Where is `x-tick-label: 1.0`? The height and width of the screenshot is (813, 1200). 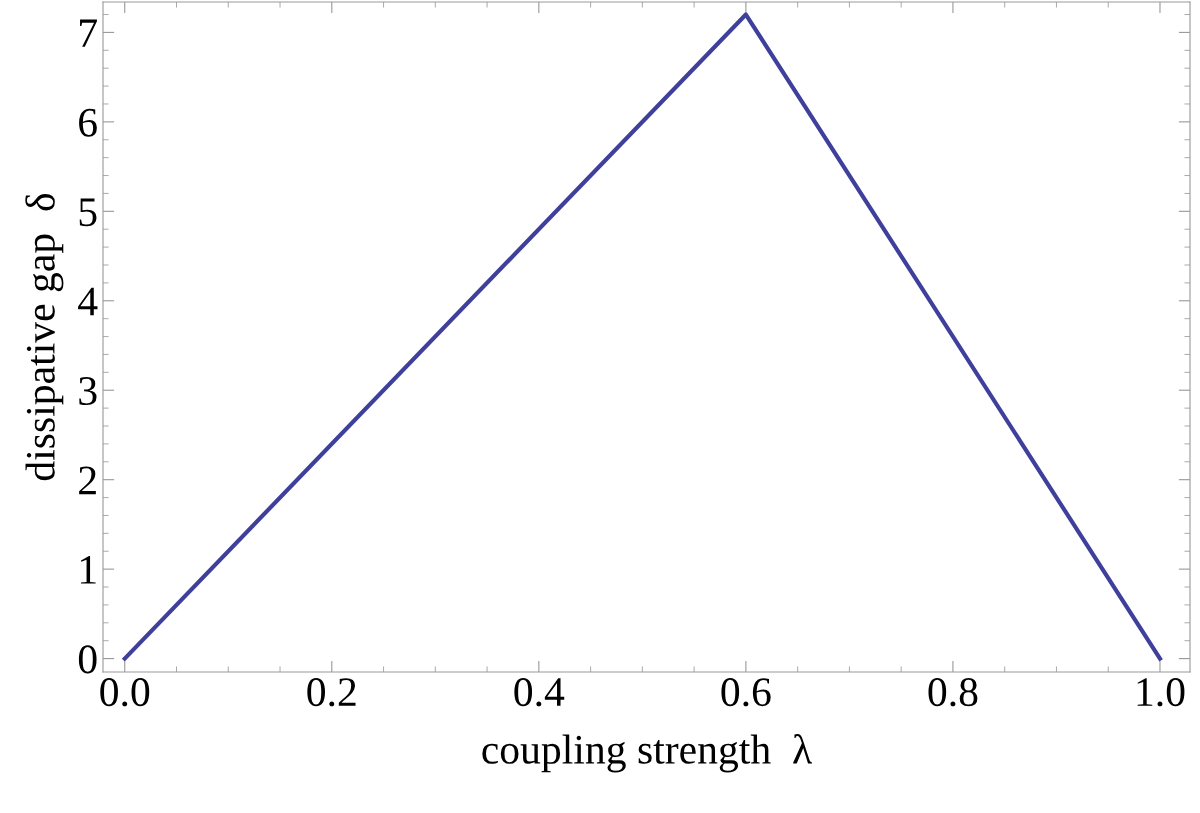
x-tick-label: 1.0 is located at coordinates (1161, 692).